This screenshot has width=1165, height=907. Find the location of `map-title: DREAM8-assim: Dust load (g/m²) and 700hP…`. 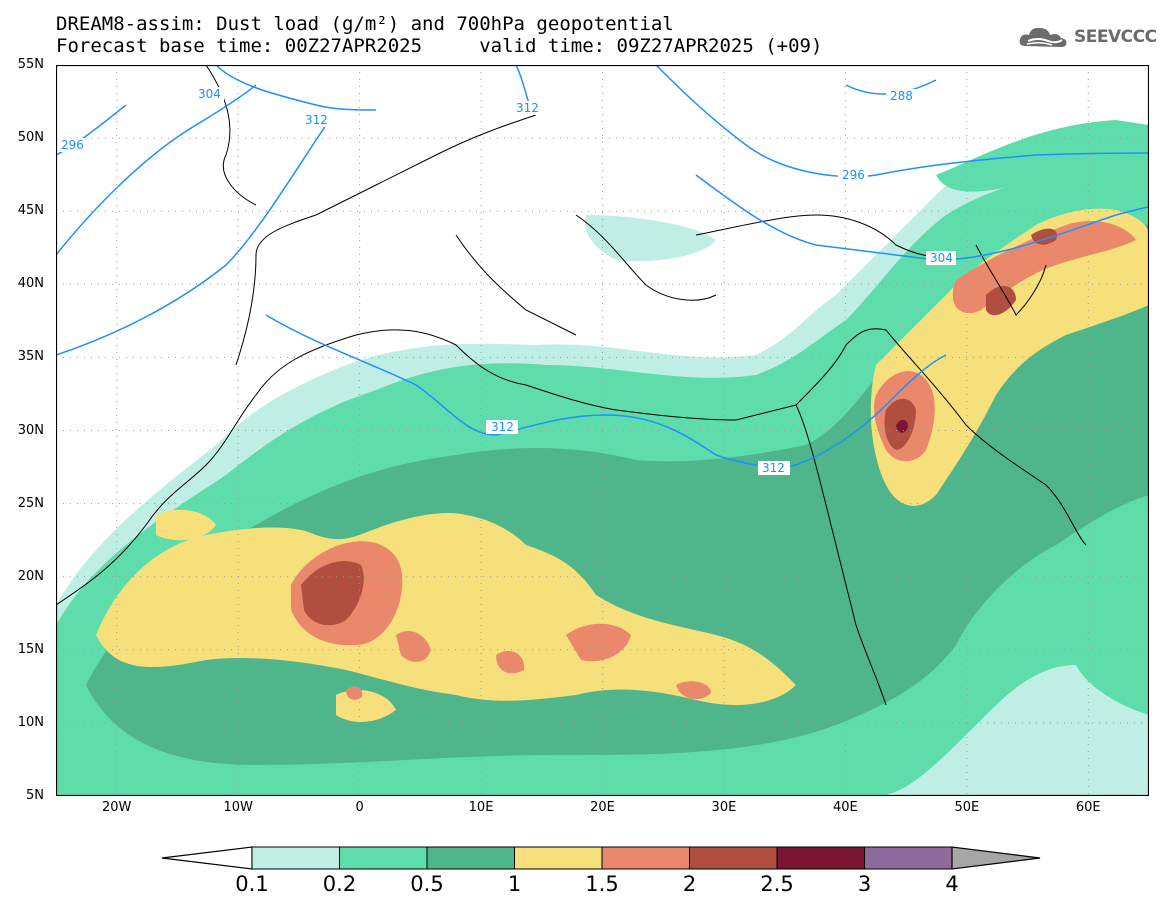

map-title: DREAM8-assim: Dust load (g/m²) and 700hP… is located at coordinates (365, 24).